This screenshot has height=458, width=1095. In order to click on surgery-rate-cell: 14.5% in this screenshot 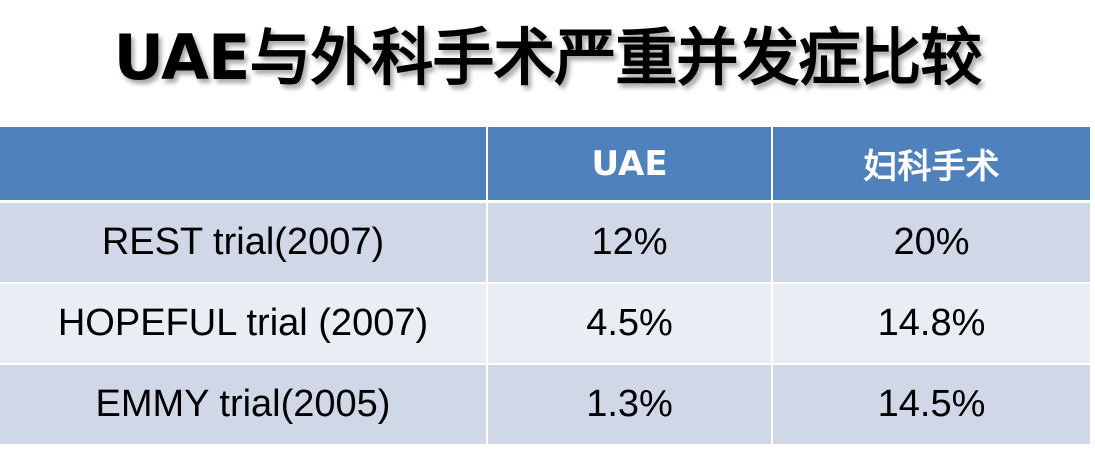, I will do `click(931, 405)`.